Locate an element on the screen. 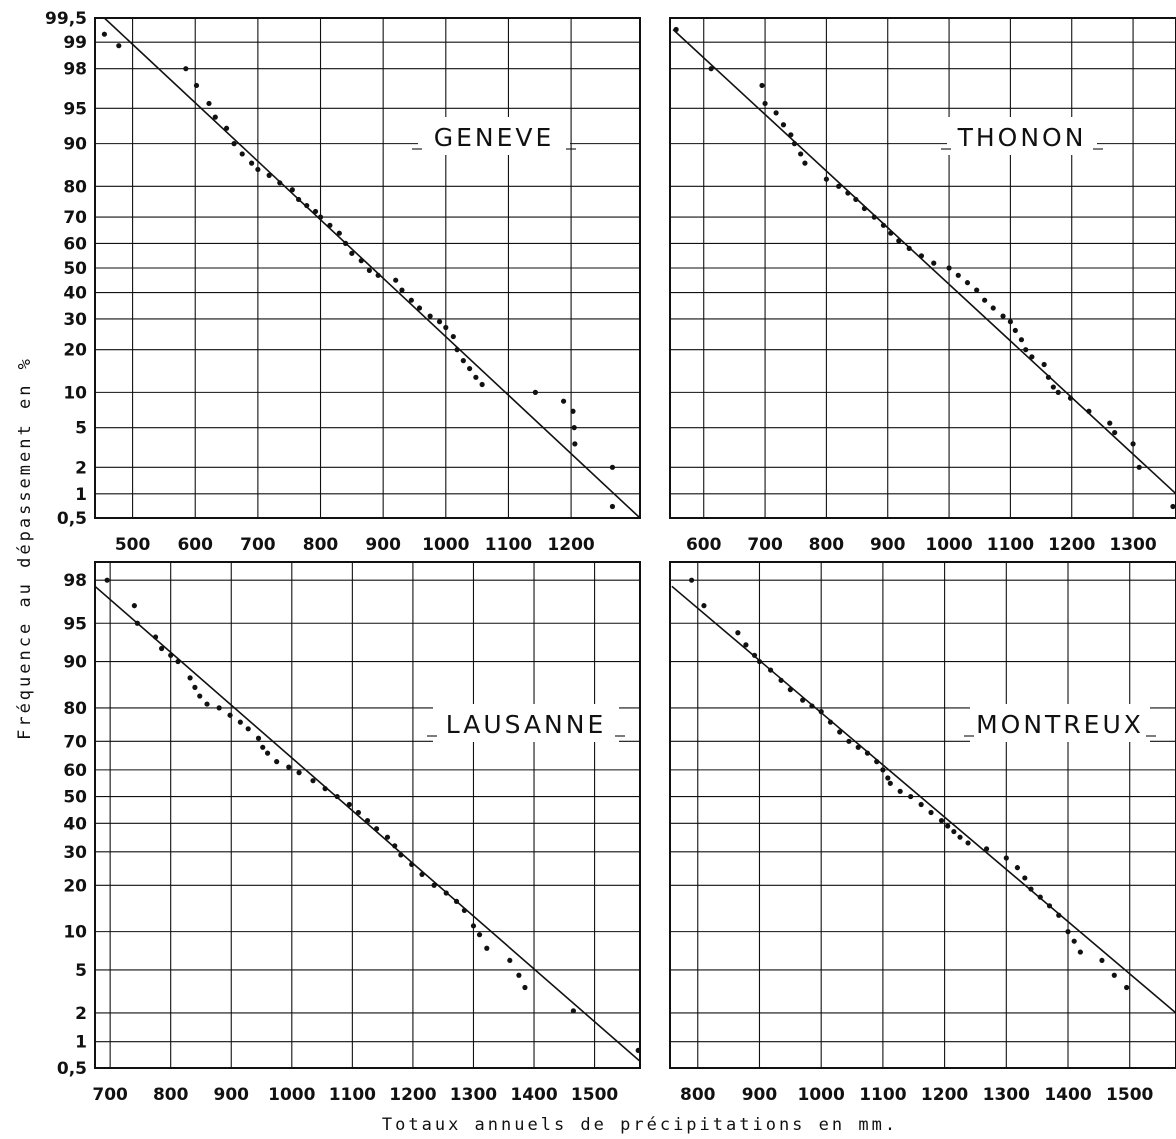 This screenshot has width=1176, height=1139. y-tick-label: 5 is located at coordinates (81, 429).